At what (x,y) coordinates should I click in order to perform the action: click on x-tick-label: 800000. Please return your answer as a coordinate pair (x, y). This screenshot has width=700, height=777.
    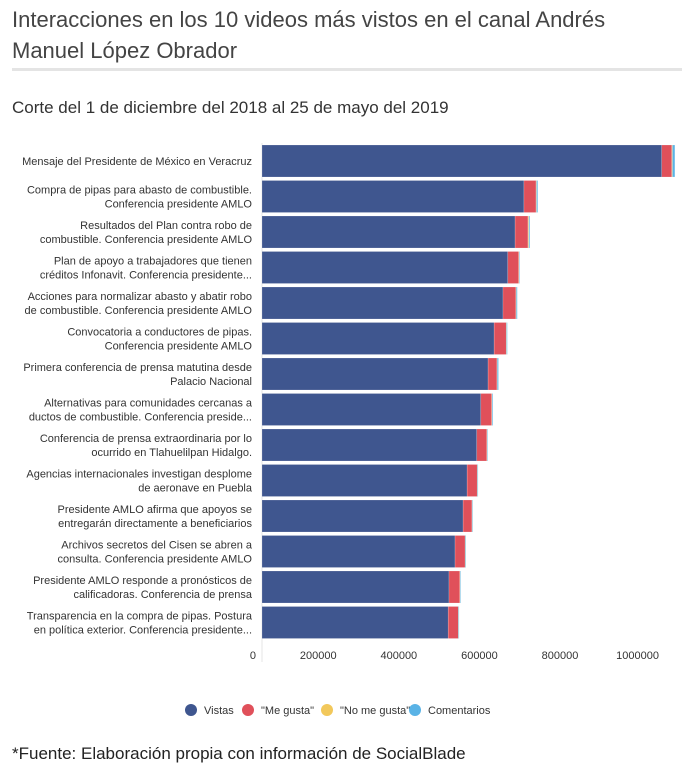
    Looking at the image, I should click on (560, 656).